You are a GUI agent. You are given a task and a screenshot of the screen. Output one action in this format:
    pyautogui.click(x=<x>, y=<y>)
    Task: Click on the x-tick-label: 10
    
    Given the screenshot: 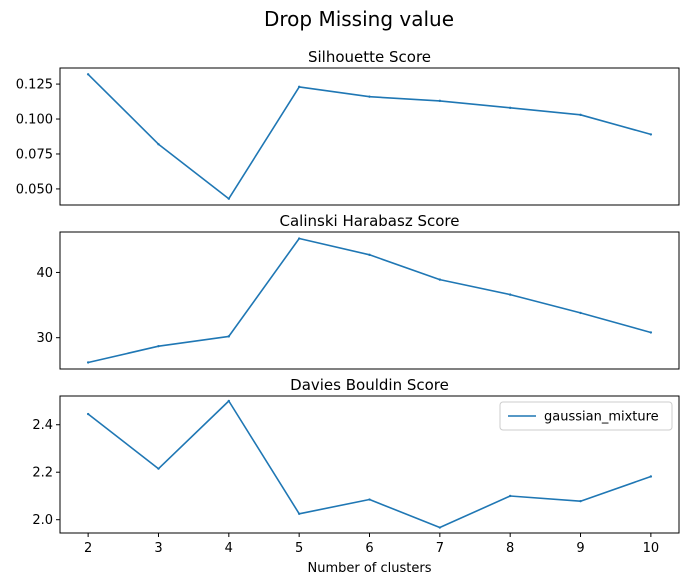 What is the action you would take?
    pyautogui.click(x=651, y=548)
    